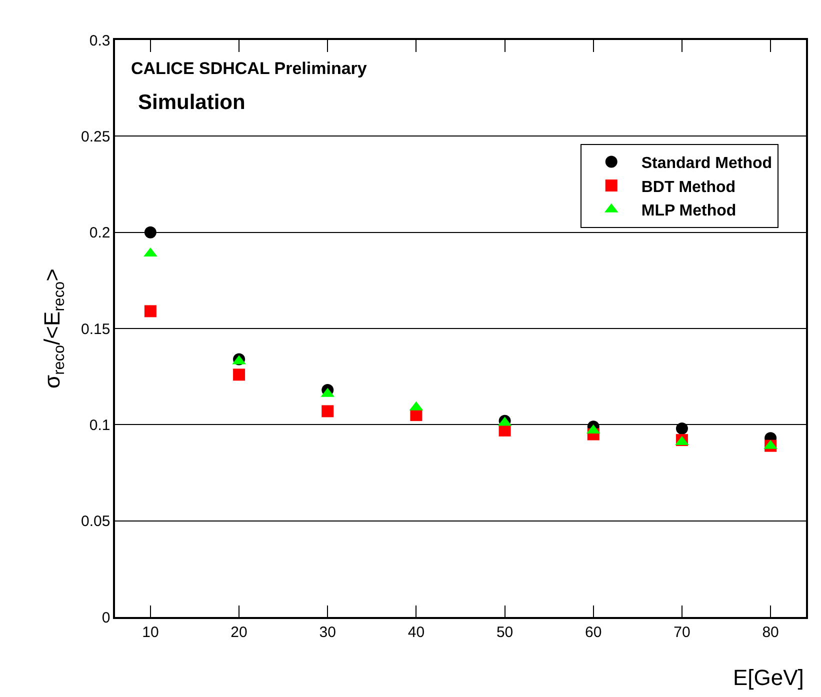 This screenshot has height=697, width=821. What do you see at coordinates (688, 211) in the screenshot?
I see `legend-label: MLP Method` at bounding box center [688, 211].